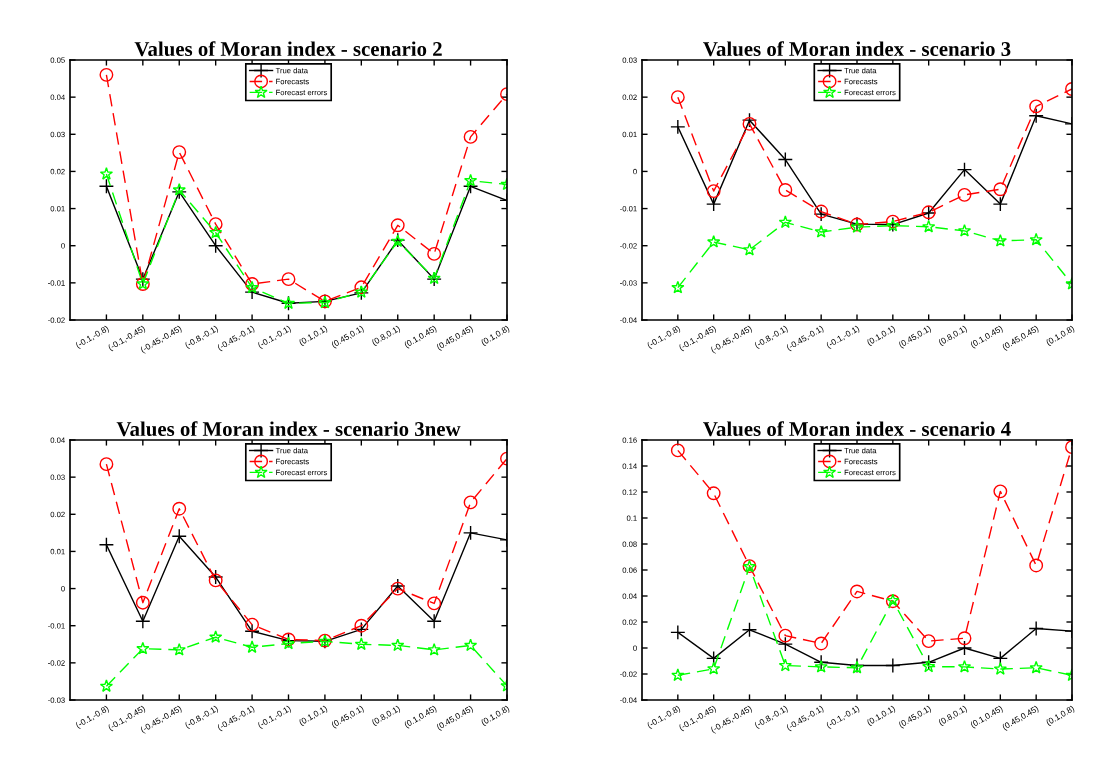 The image size is (1098, 770). I want to click on chart-title: Values of Moran index - scenario 4, so click(857, 429).